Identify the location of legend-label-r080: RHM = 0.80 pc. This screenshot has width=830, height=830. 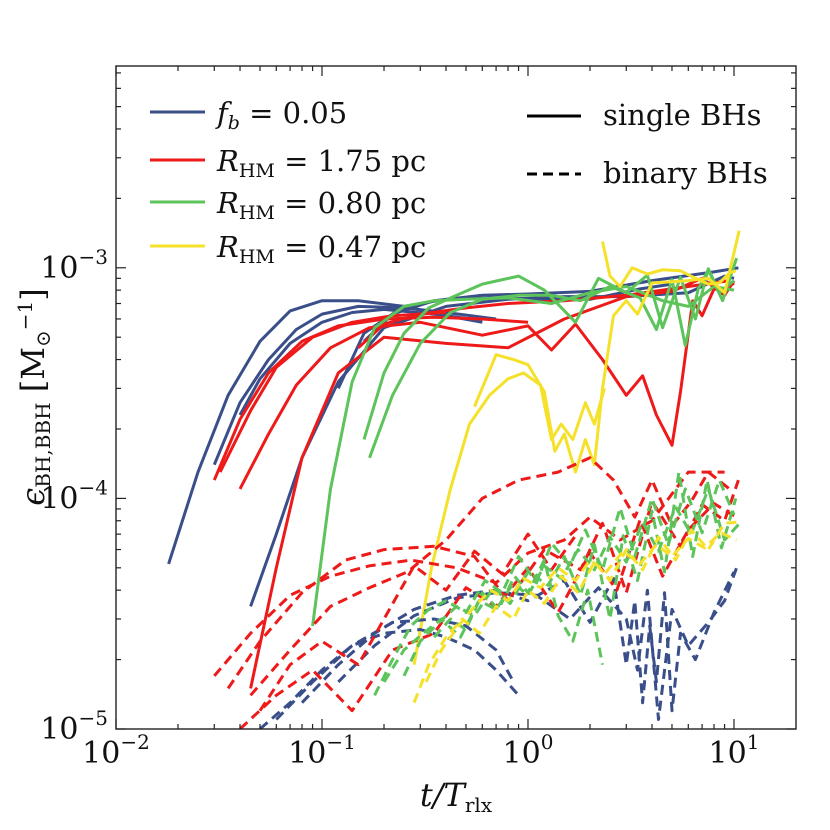
(321, 205).